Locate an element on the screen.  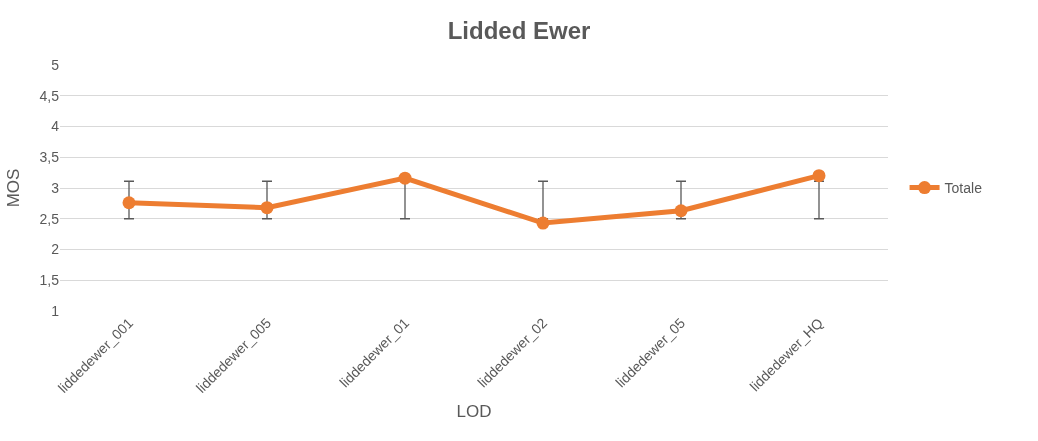
y-tick-label: 3,5 is located at coordinates (49, 157).